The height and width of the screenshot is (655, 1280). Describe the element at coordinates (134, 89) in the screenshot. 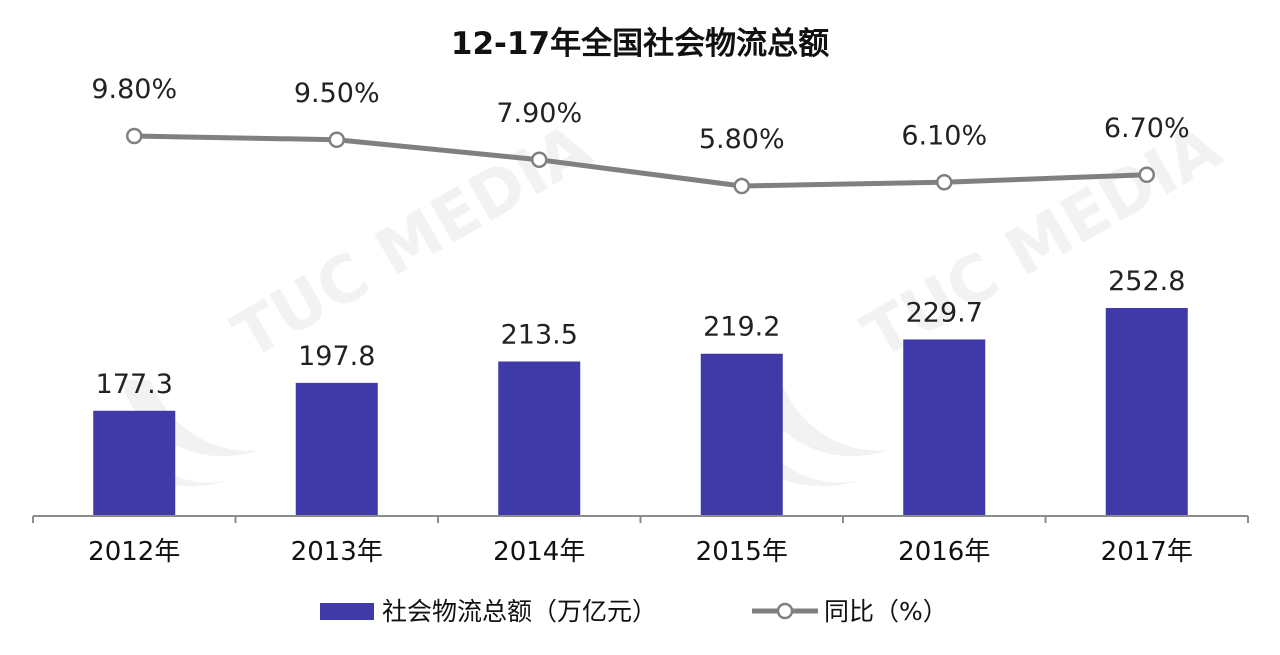

I see `line-value-label: 9.80%` at that location.